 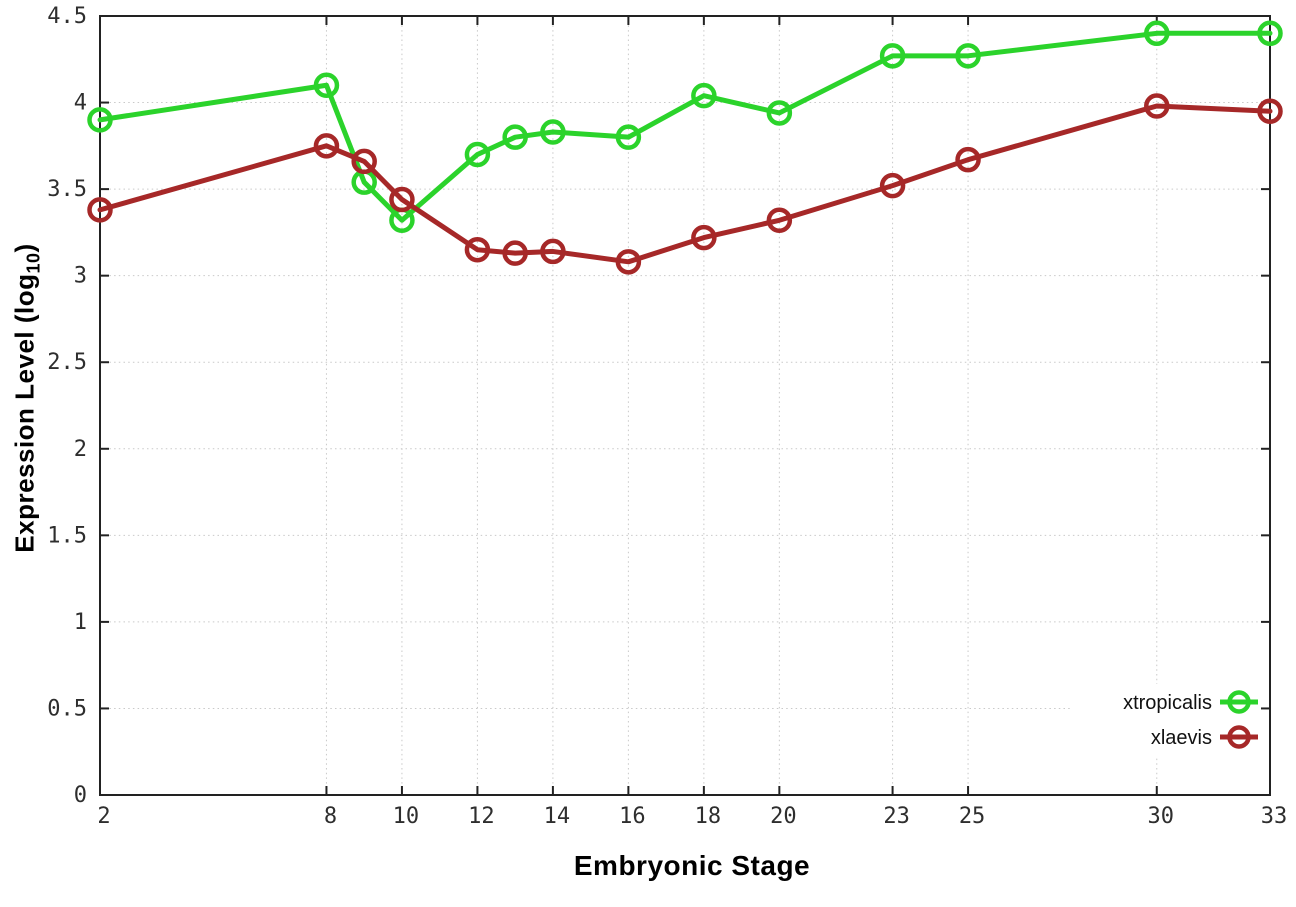 What do you see at coordinates (103, 816) in the screenshot?
I see `x-tick-label: 2` at bounding box center [103, 816].